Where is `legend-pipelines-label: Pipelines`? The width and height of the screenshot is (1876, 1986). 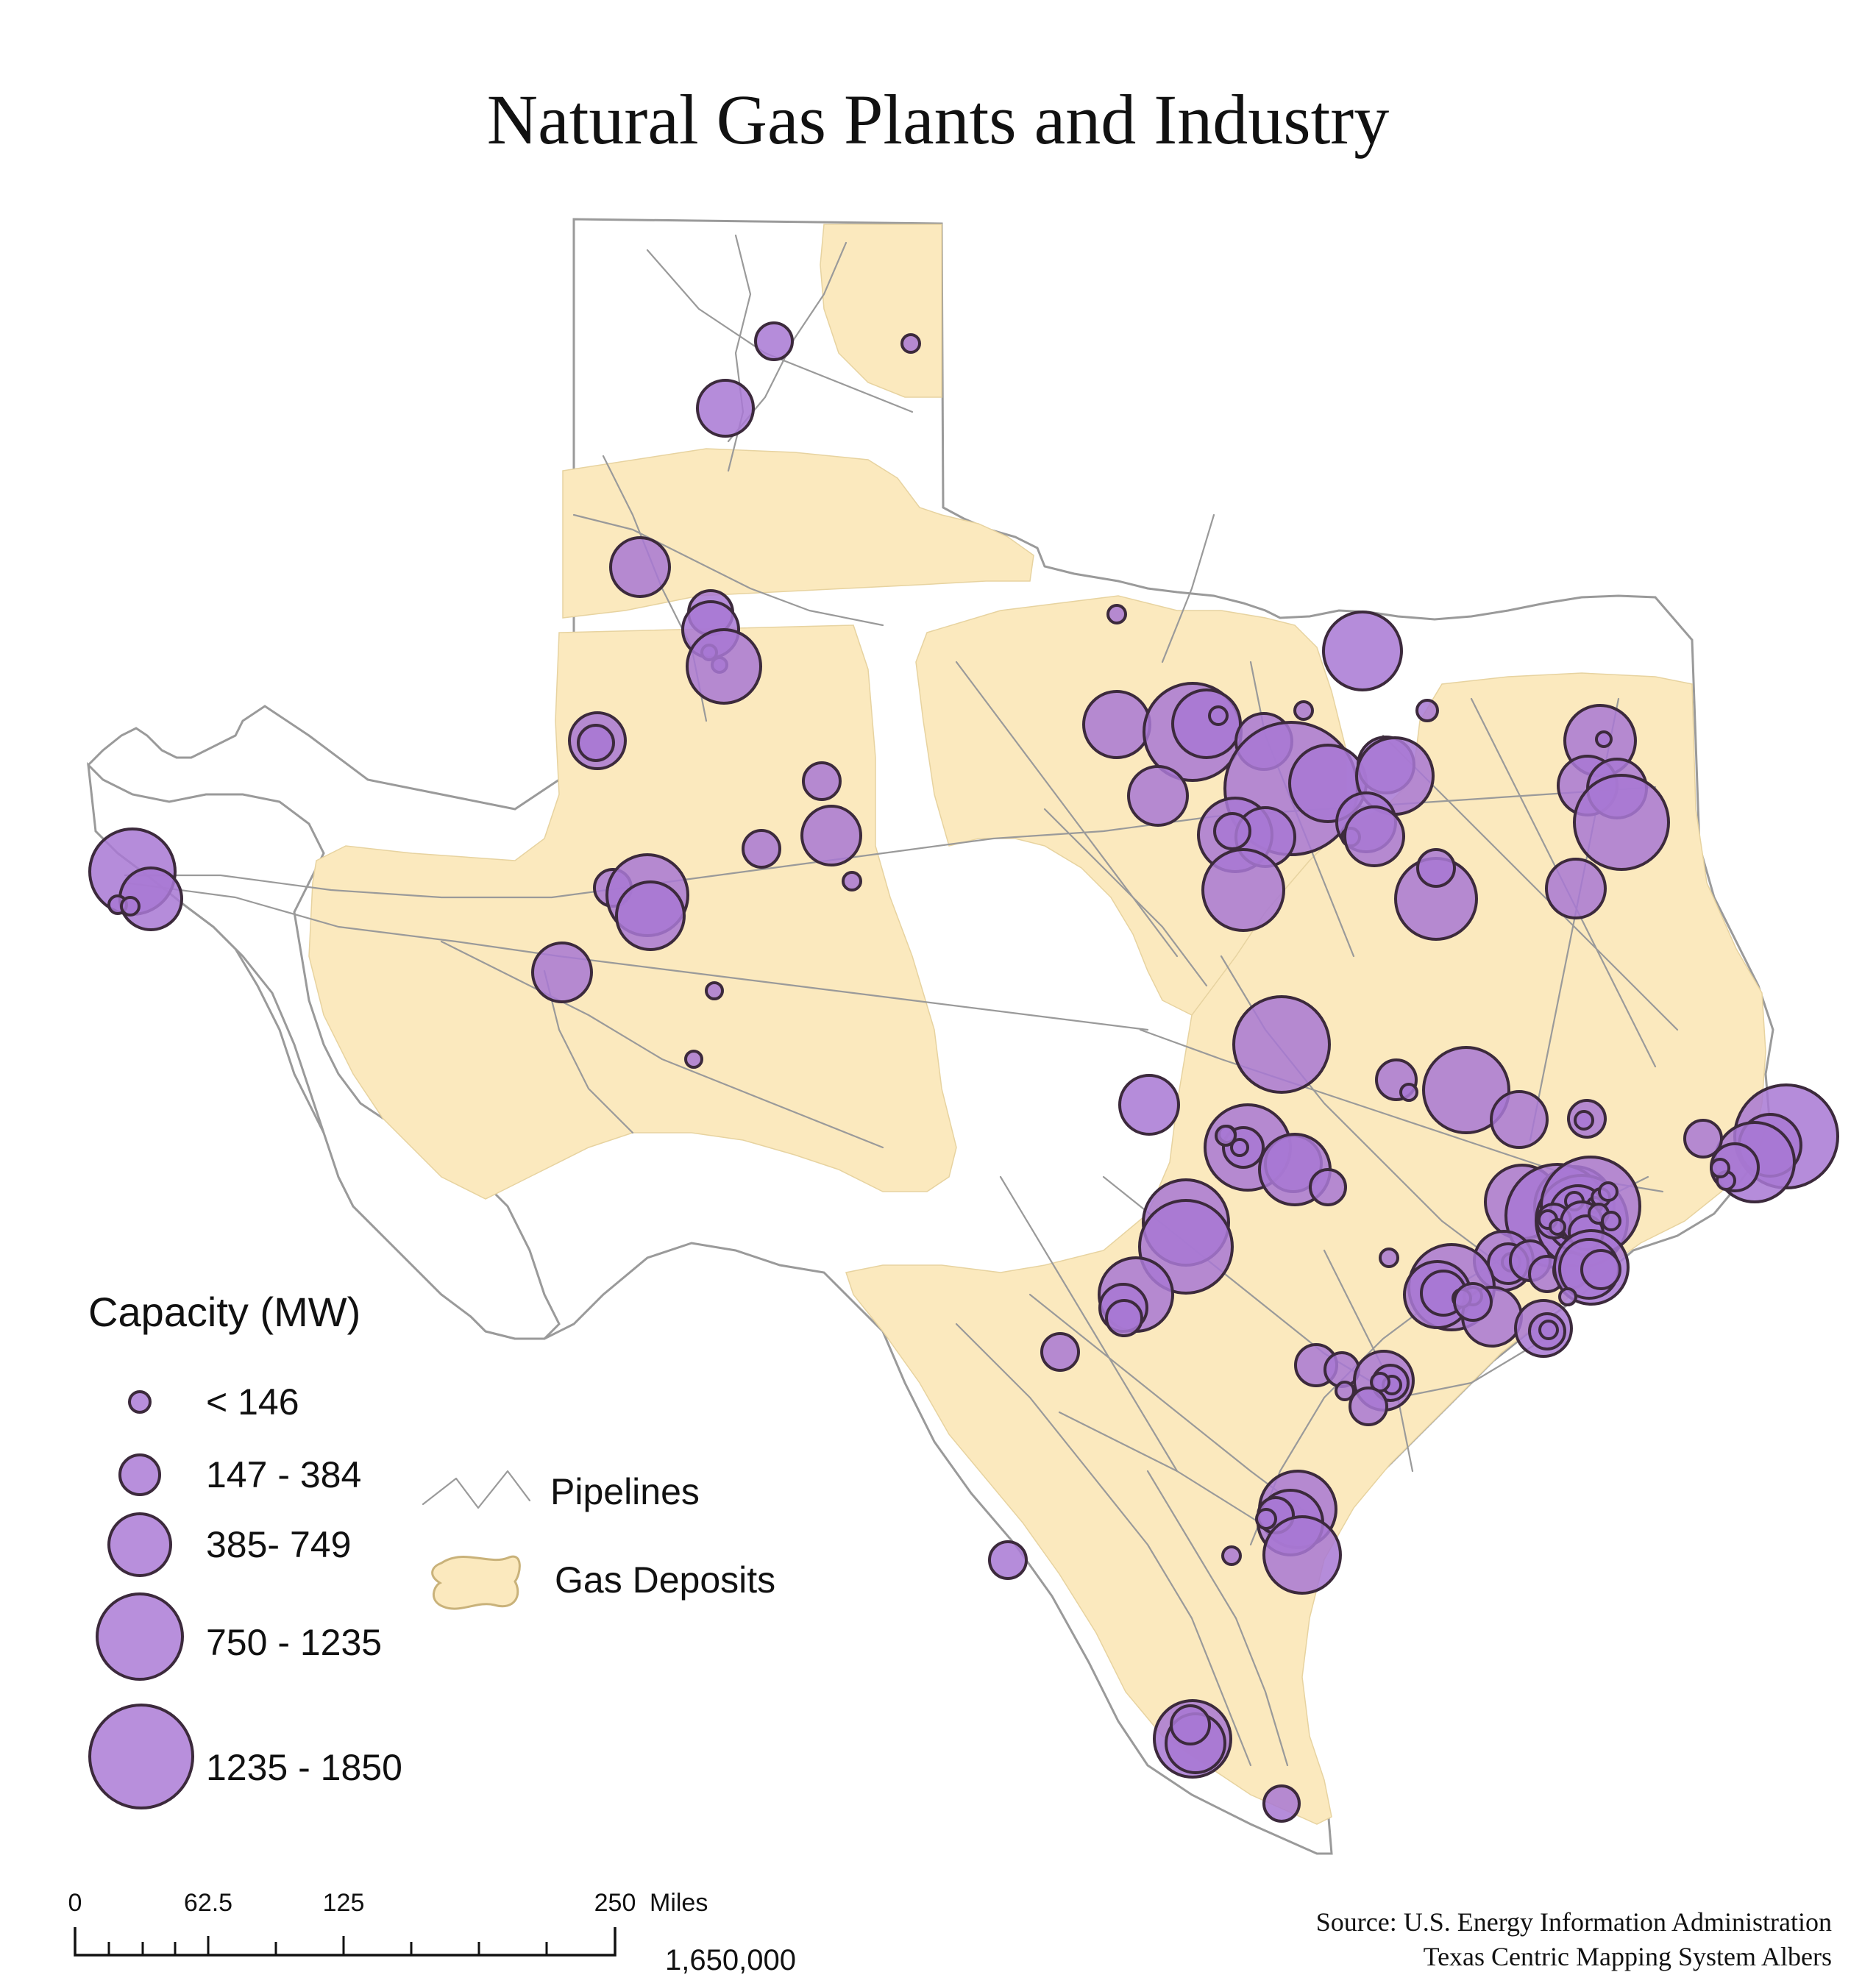 legend-pipelines-label: Pipelines is located at coordinates (625, 1491).